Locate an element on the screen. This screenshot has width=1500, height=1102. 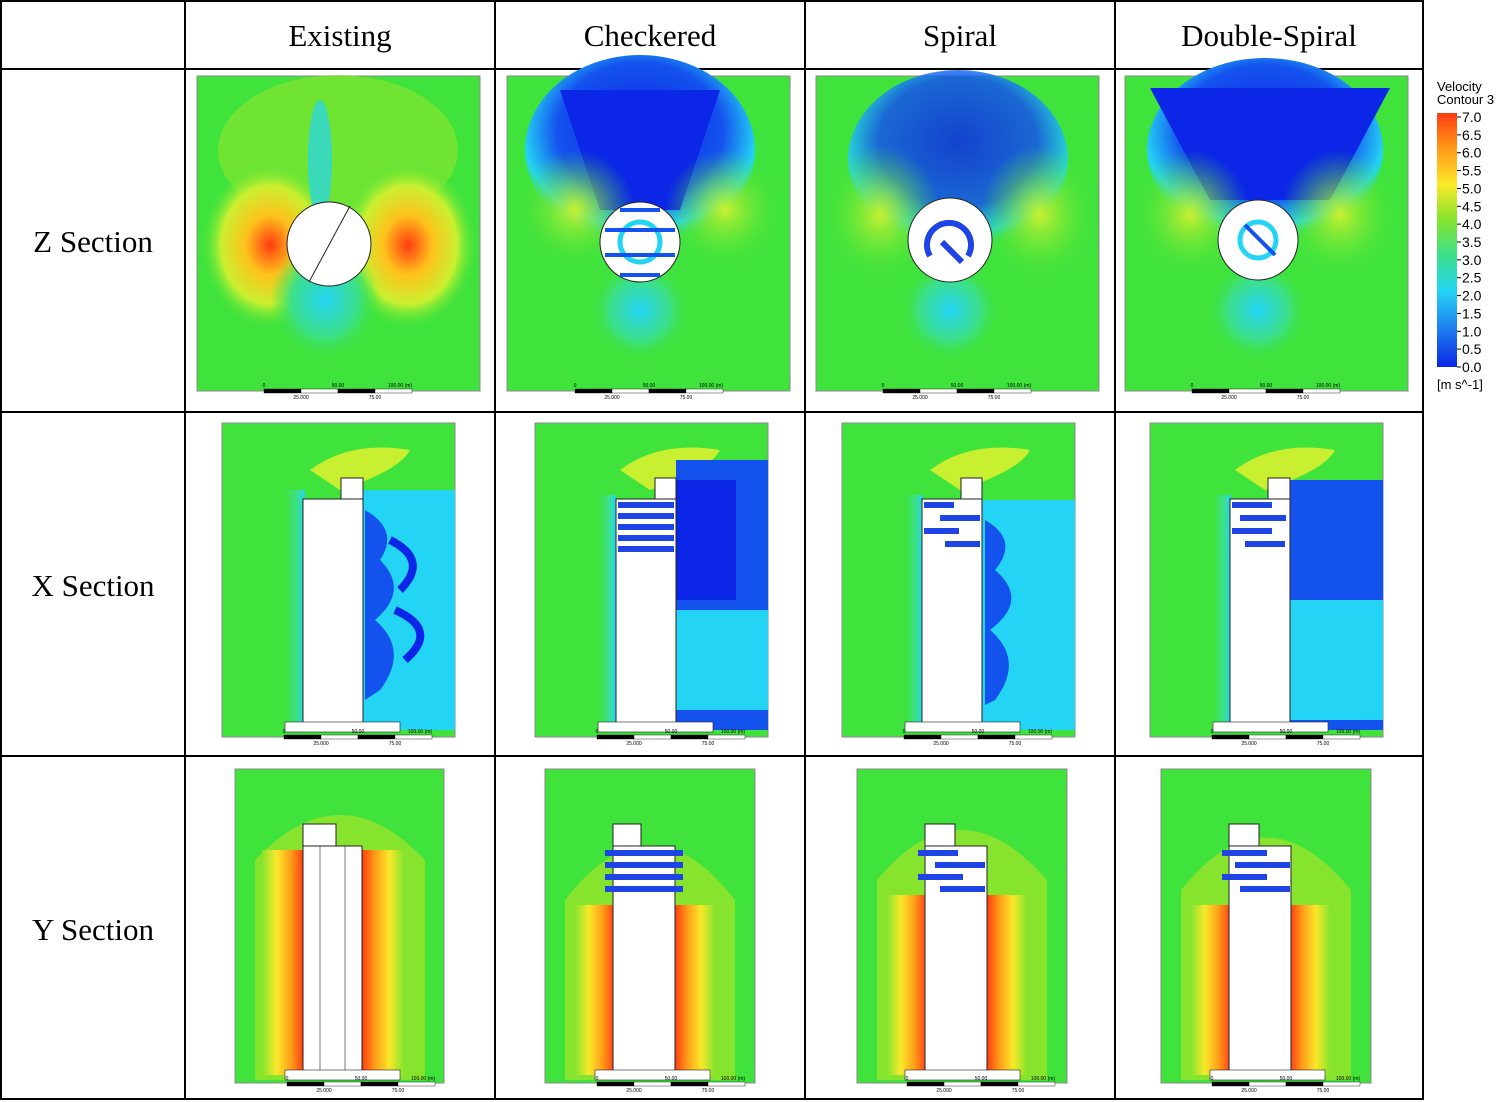
y-section-existing-contour is located at coordinates (339, 926).